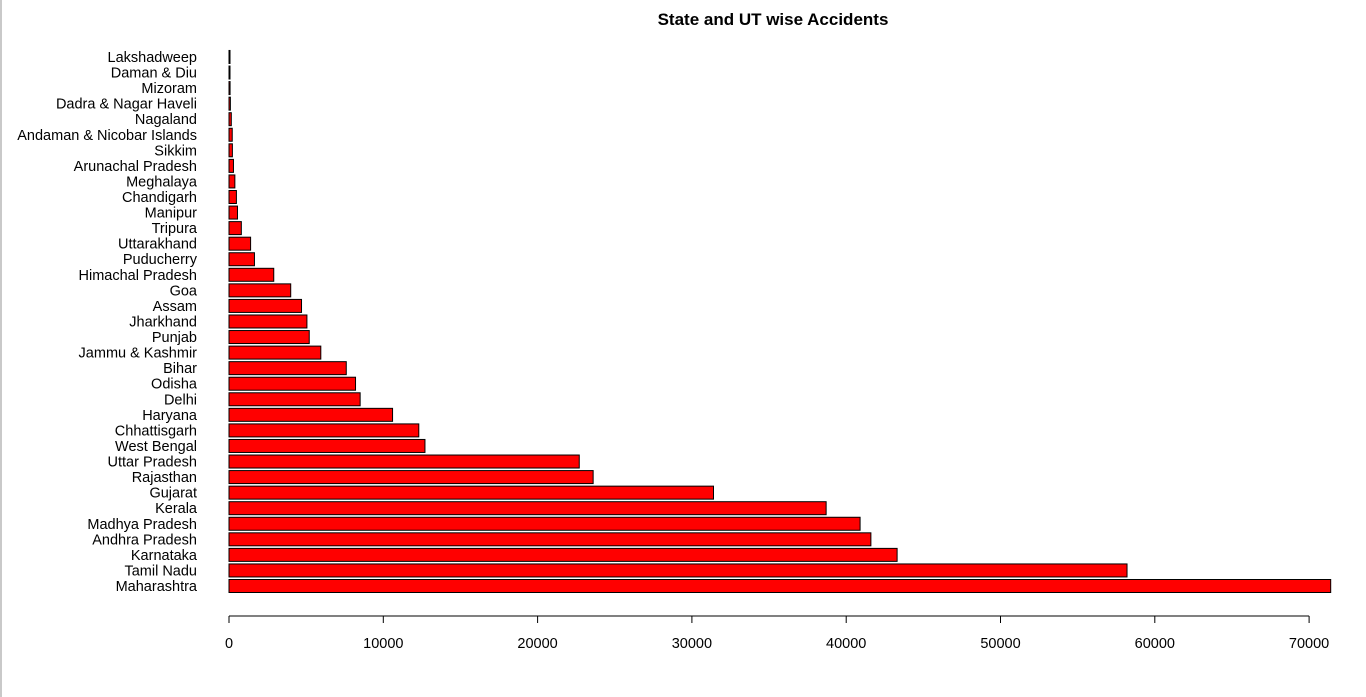 The height and width of the screenshot is (697, 1366). I want to click on category-label-goa: Goa, so click(184, 291).